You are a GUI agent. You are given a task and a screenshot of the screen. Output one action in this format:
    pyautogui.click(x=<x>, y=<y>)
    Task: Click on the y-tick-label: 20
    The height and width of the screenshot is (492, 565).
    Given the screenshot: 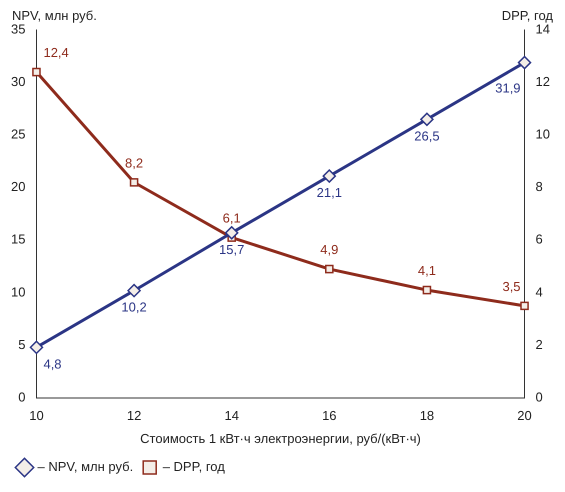 What is the action you would take?
    pyautogui.click(x=18, y=186)
    